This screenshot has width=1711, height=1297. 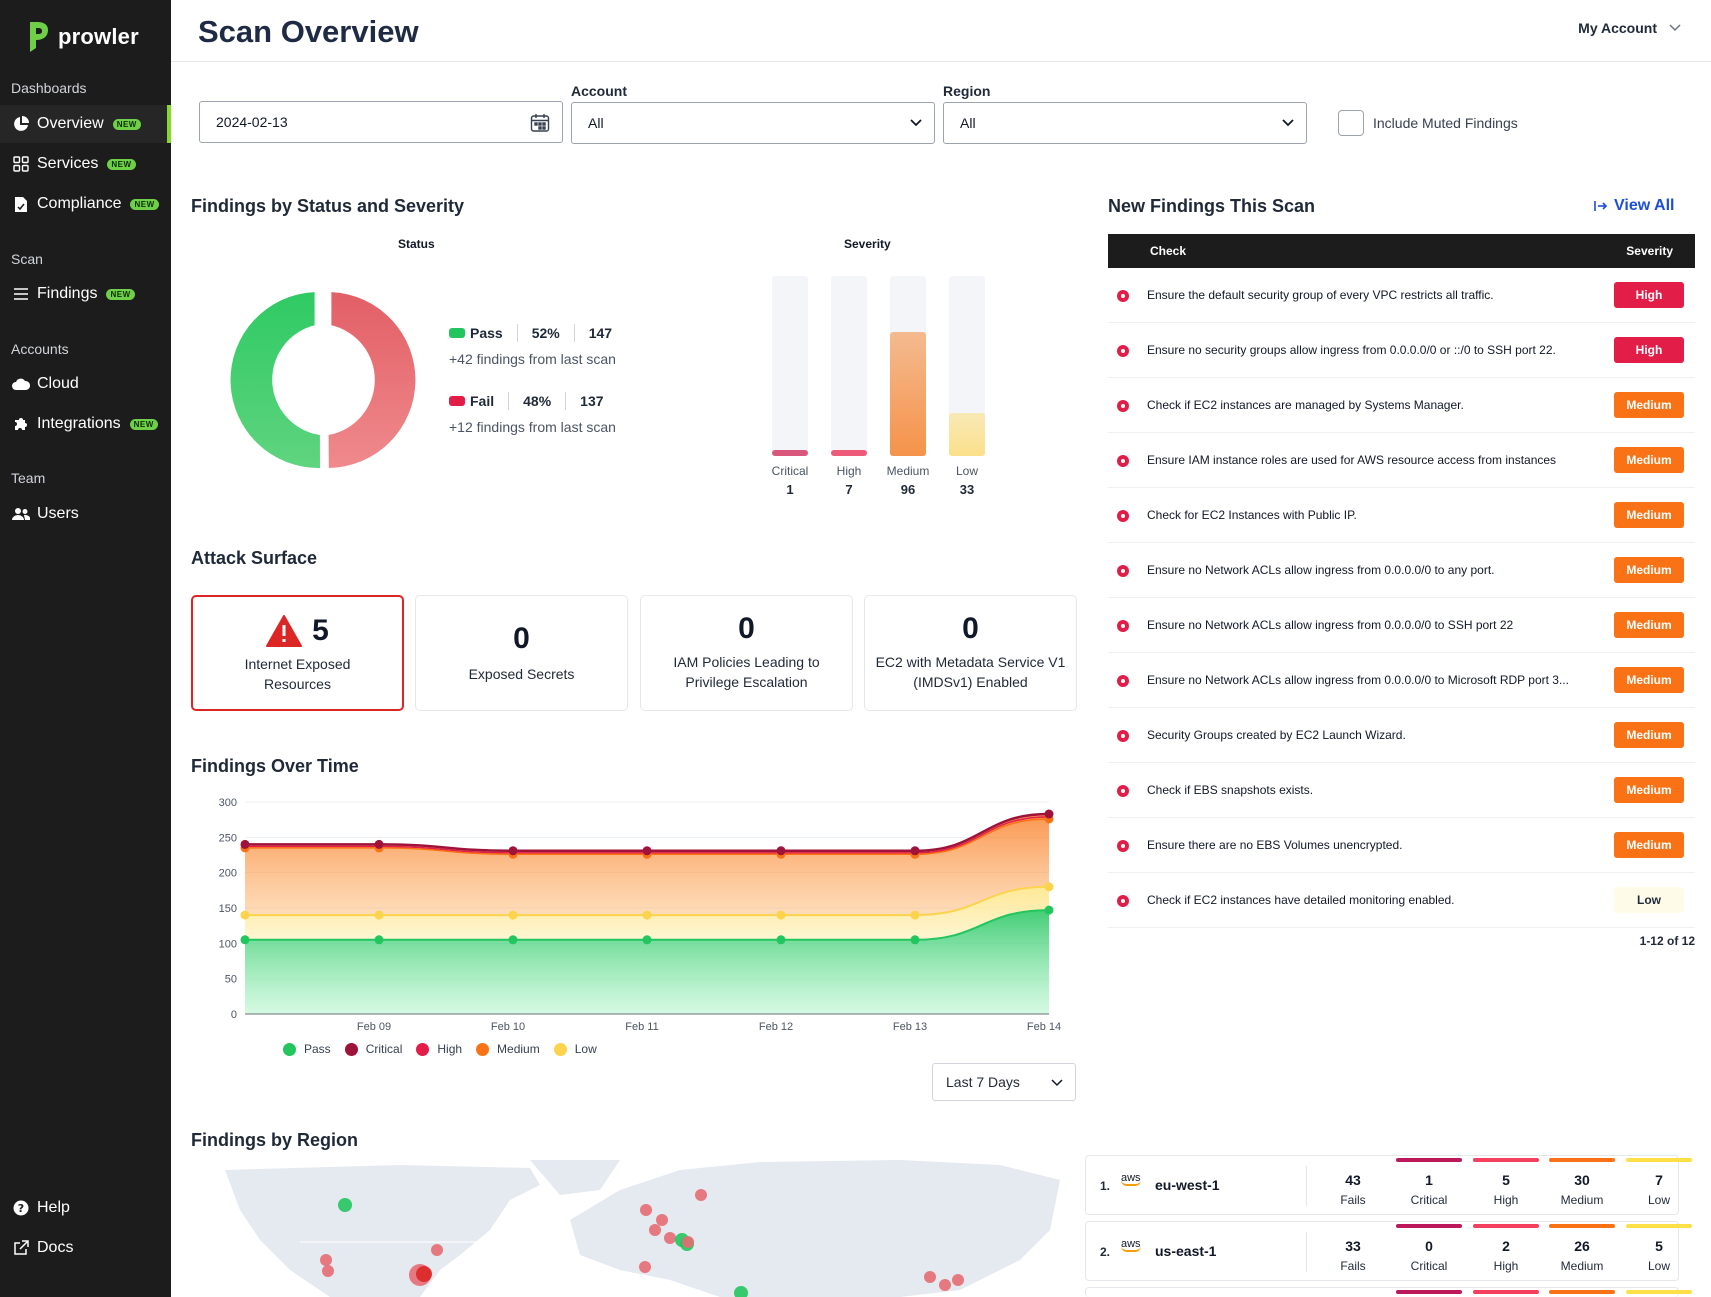 I want to click on card-exposed-secrets: 0 Exposed Secrets, so click(x=521, y=653).